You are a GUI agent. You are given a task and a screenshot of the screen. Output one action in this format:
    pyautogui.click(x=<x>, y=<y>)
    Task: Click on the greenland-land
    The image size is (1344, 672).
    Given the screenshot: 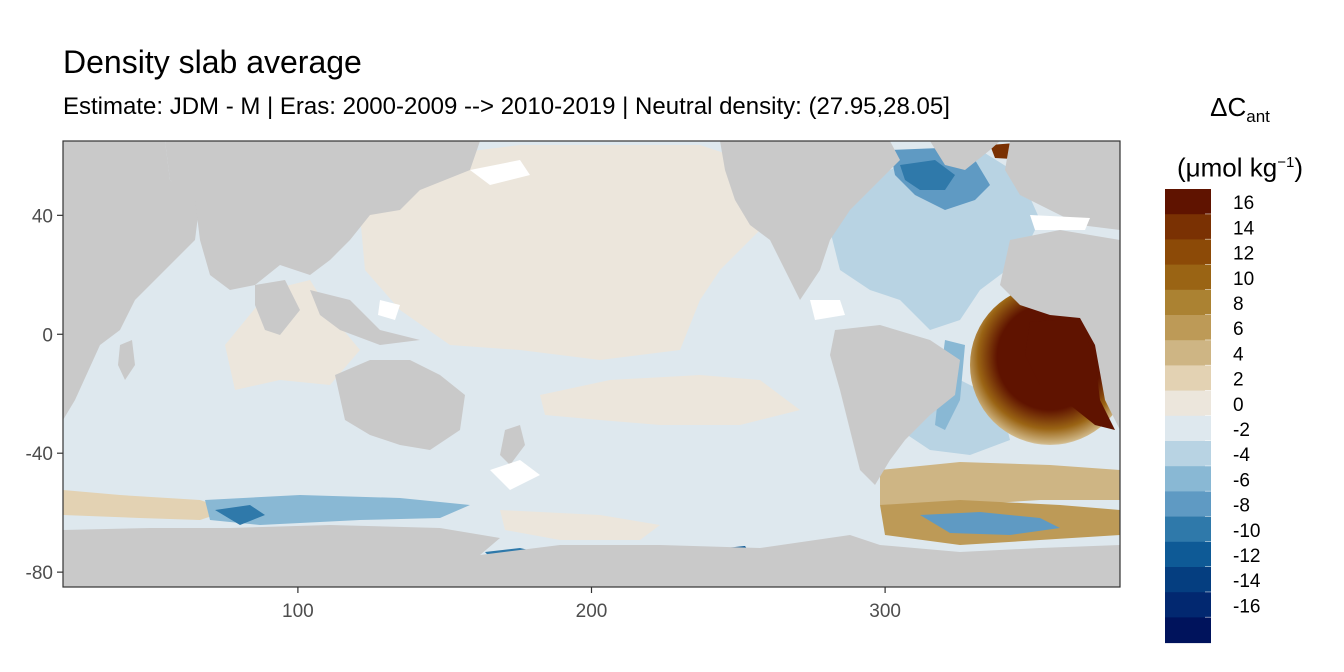 What is the action you would take?
    pyautogui.click(x=965, y=155)
    